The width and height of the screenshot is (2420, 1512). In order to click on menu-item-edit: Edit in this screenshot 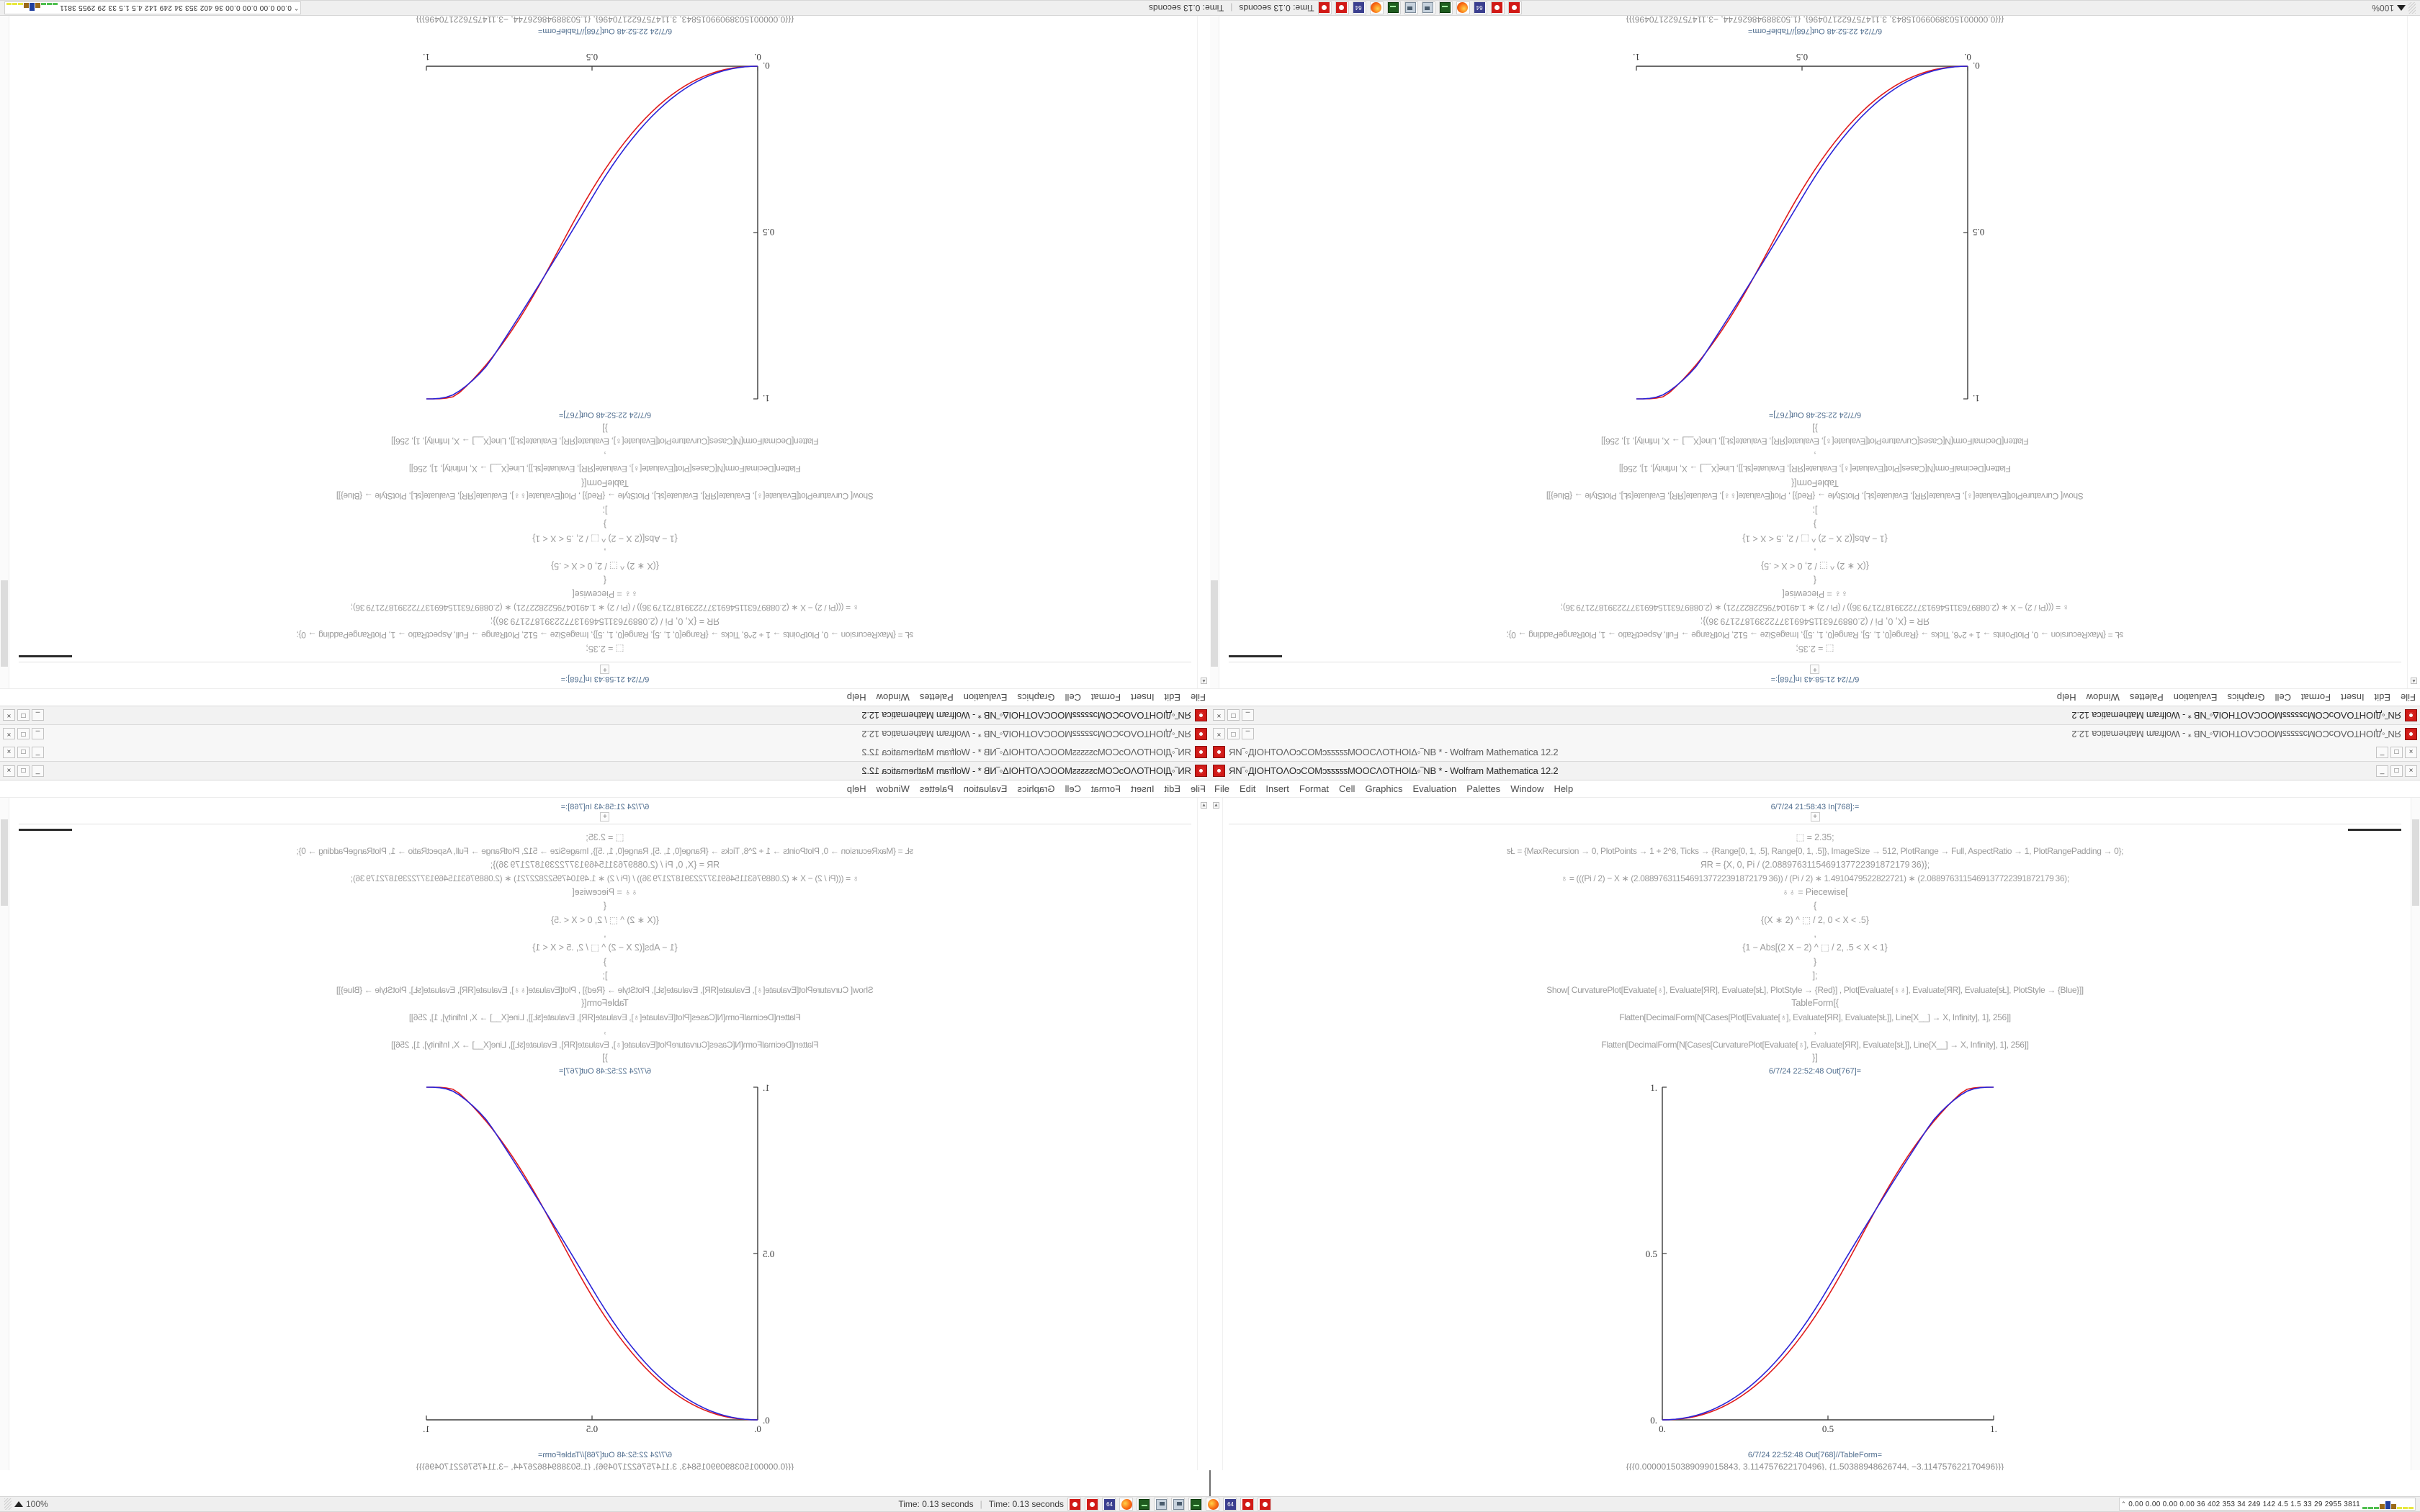, I will do `click(2382, 697)`.